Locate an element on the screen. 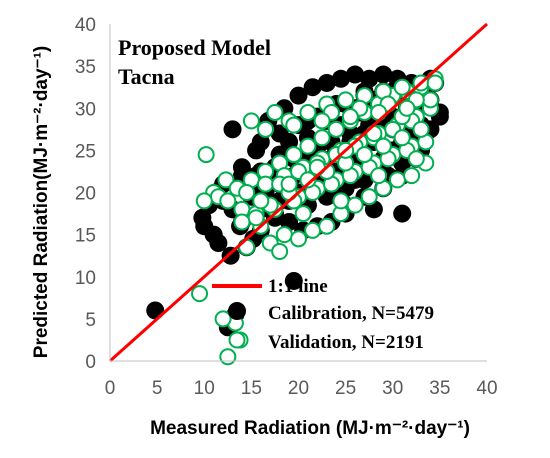  legend-calibration-label: Calibration, N=5479 is located at coordinates (351, 313).